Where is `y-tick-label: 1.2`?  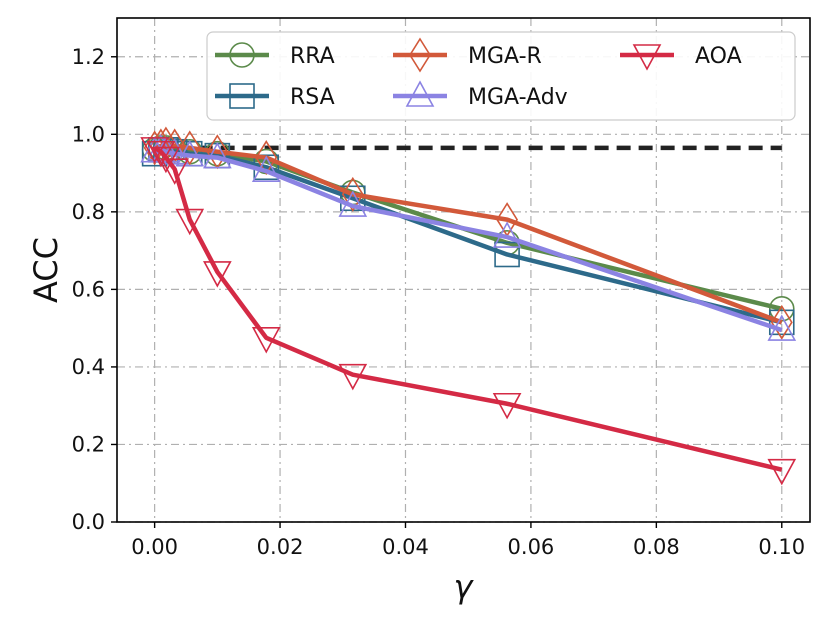 y-tick-label: 1.2 is located at coordinates (88, 57).